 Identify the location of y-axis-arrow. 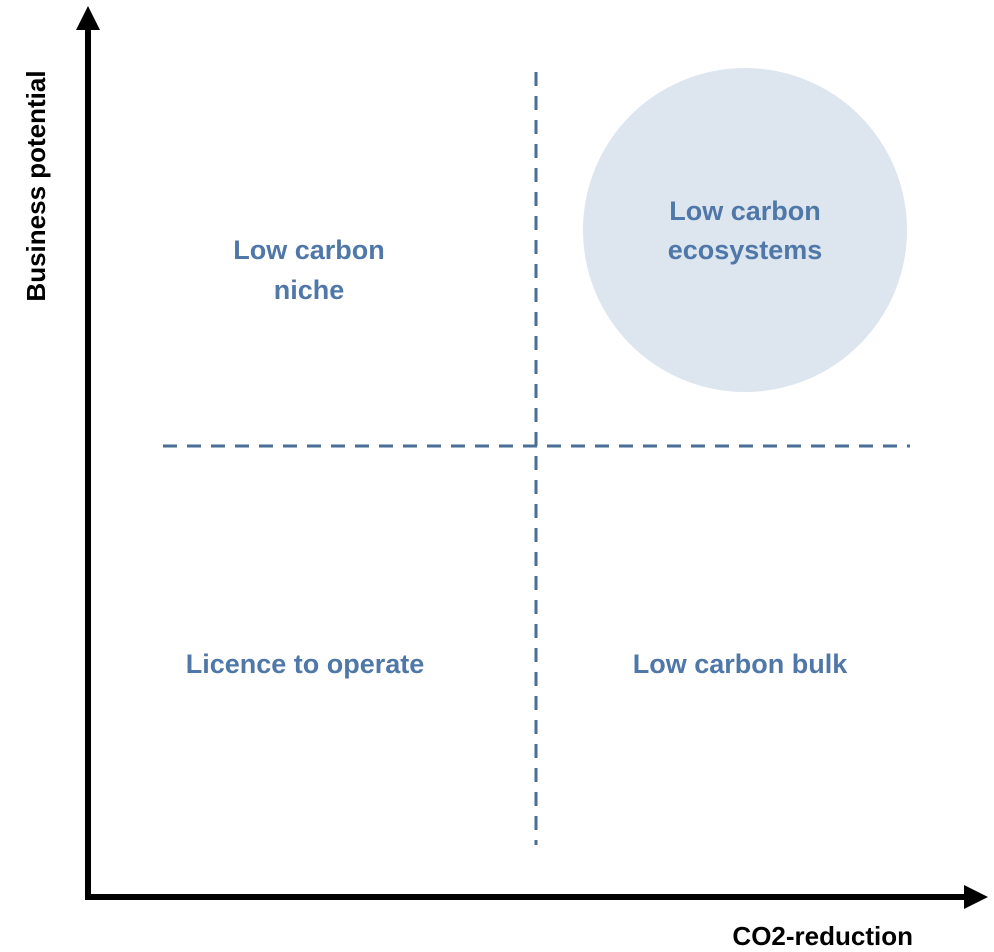
(88, 18).